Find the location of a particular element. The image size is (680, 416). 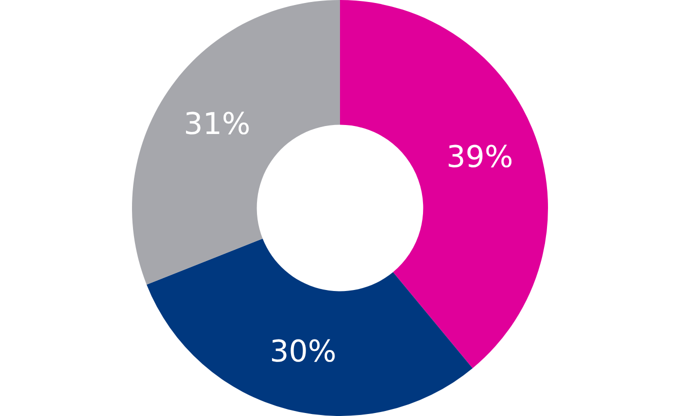

data-label: 31% is located at coordinates (217, 124).